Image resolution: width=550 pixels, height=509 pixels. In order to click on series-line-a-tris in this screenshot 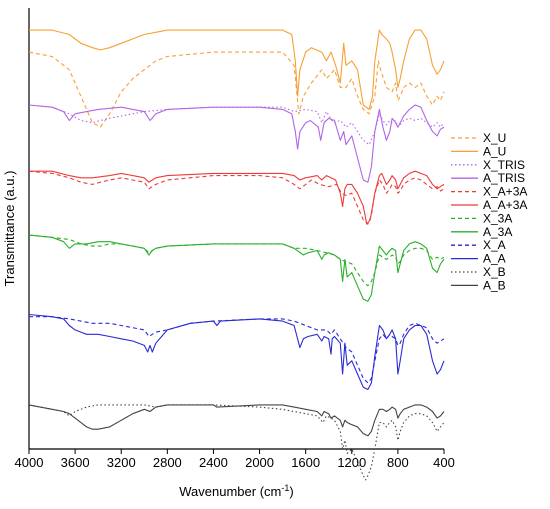, I will do `click(236, 143)`.